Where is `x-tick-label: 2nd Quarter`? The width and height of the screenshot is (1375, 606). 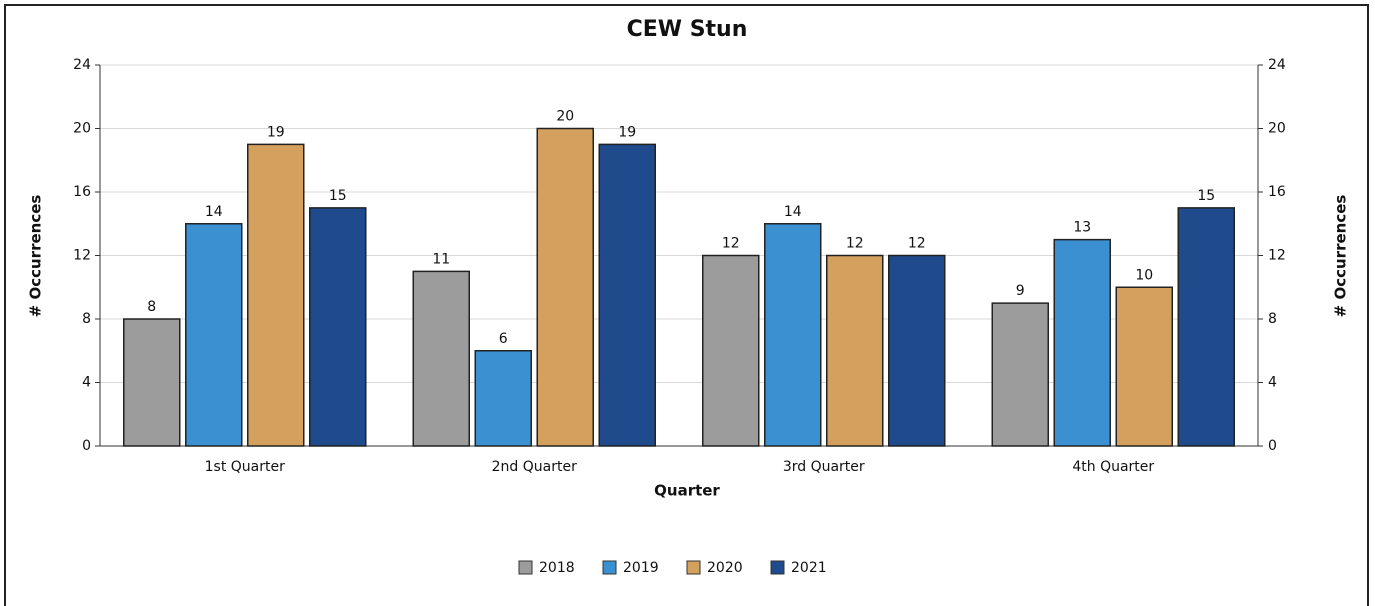
x-tick-label: 2nd Quarter is located at coordinates (534, 467).